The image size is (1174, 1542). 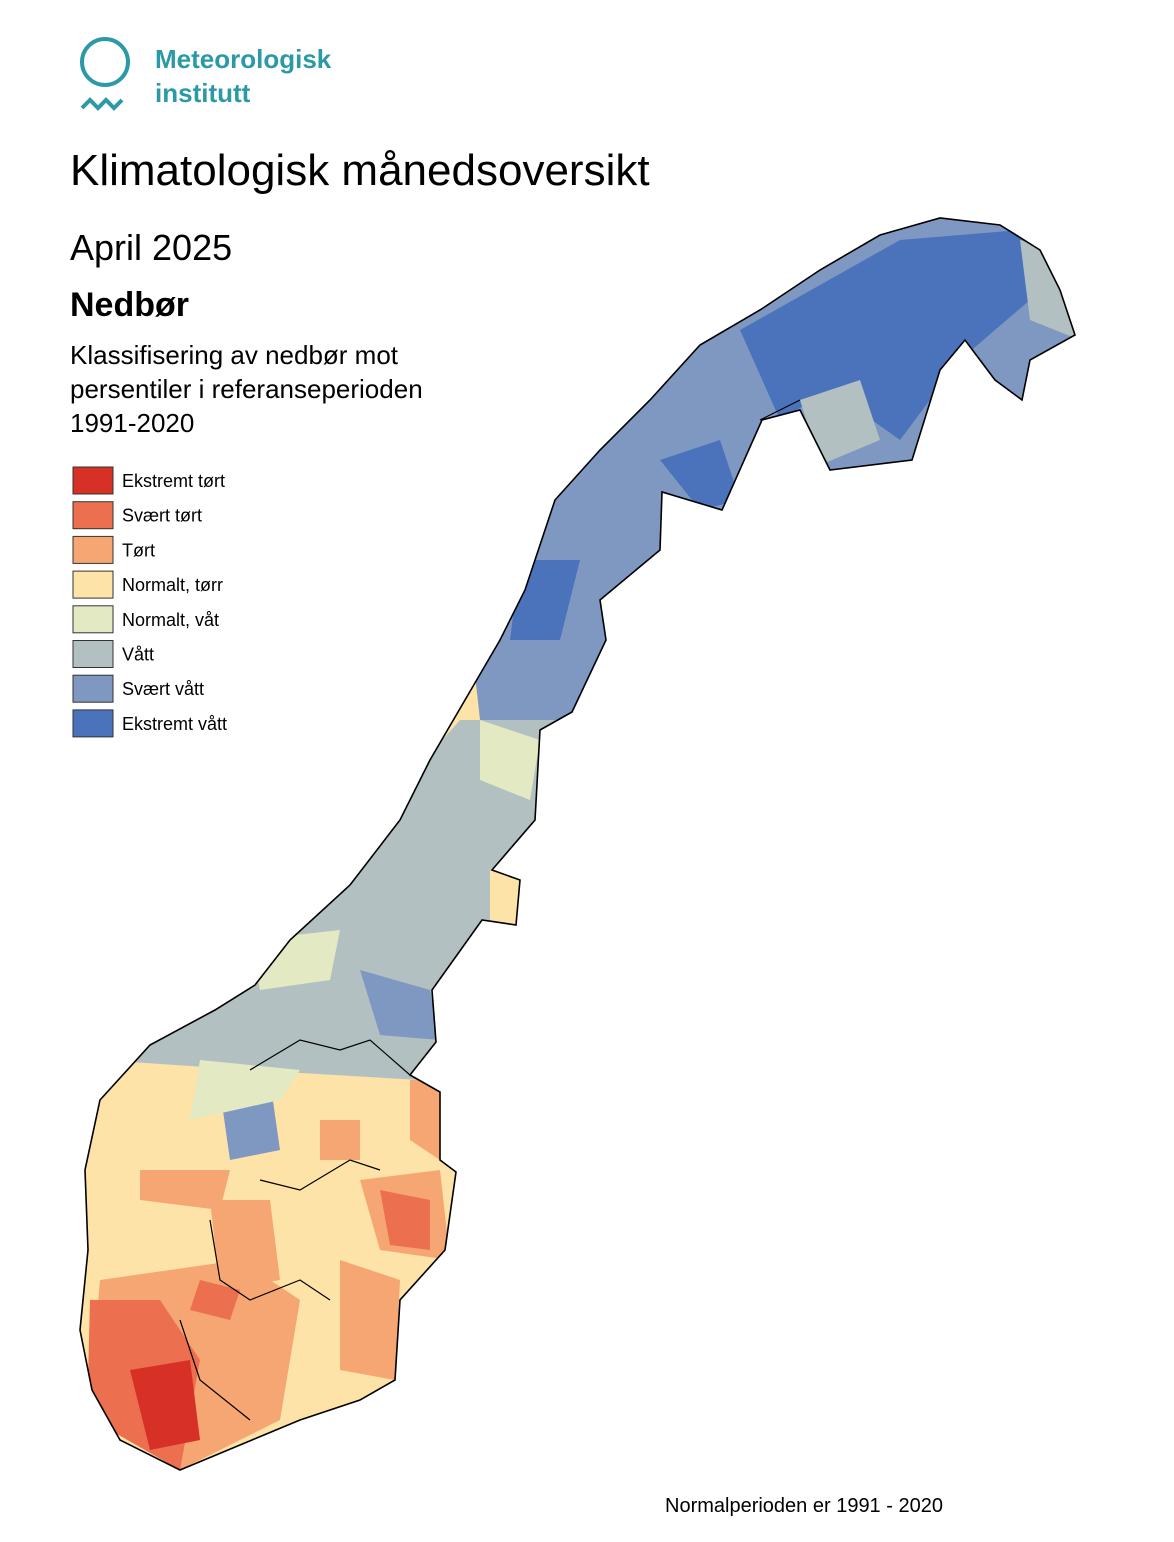 What do you see at coordinates (162, 516) in the screenshot?
I see `legend-label: Svært tørt` at bounding box center [162, 516].